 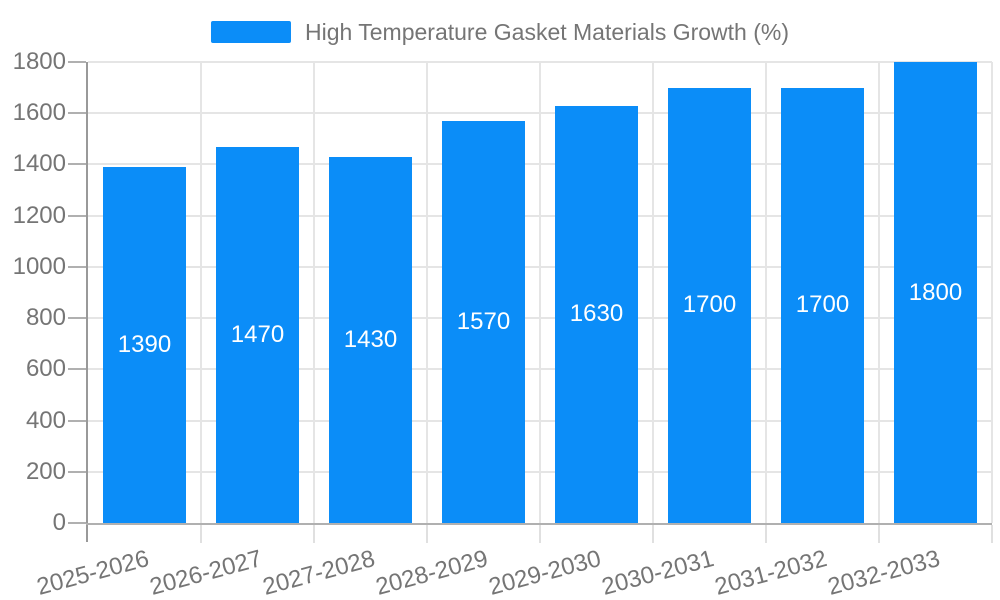 What do you see at coordinates (92, 572) in the screenshot?
I see `x-axis-tick-label: 2025-2026` at bounding box center [92, 572].